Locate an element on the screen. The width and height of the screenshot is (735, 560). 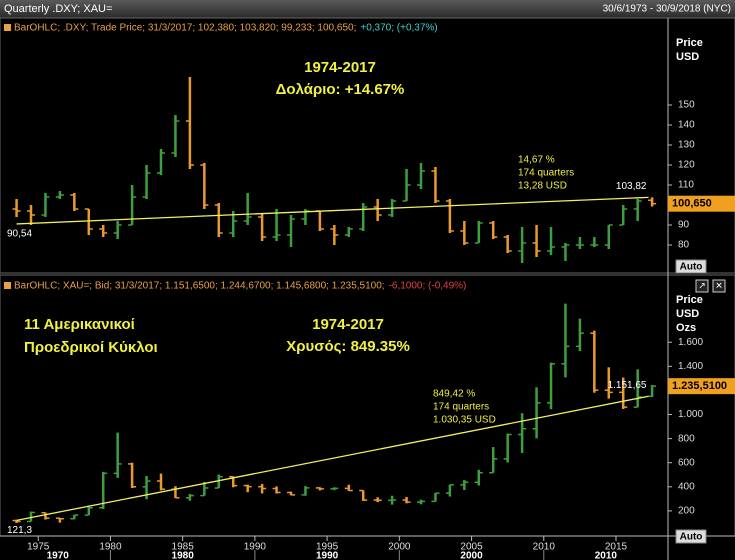
header-range: 30/6/1973 - 30/9/2018 (NYC) is located at coordinates (667, 9).